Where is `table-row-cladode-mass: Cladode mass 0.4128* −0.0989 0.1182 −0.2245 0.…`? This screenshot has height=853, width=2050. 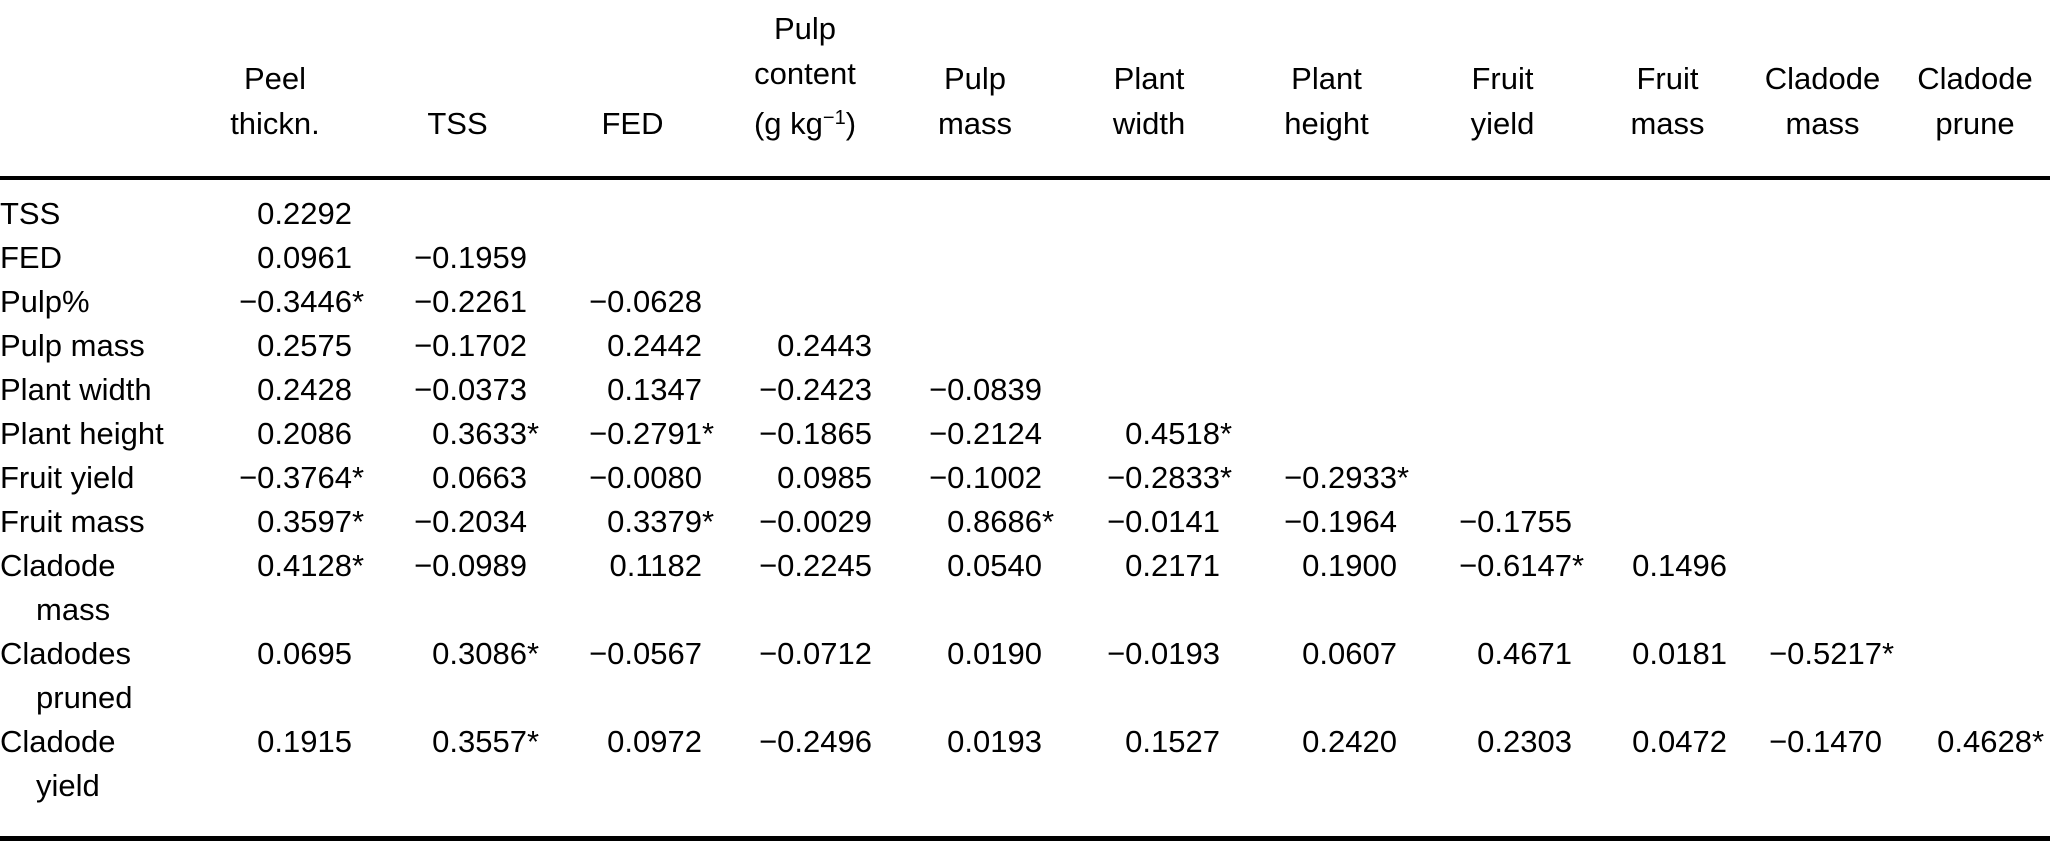 table-row-cladode-mass: Cladode mass 0.4128* −0.0989 0.1182 −0.2245 0.… is located at coordinates (1025, 588).